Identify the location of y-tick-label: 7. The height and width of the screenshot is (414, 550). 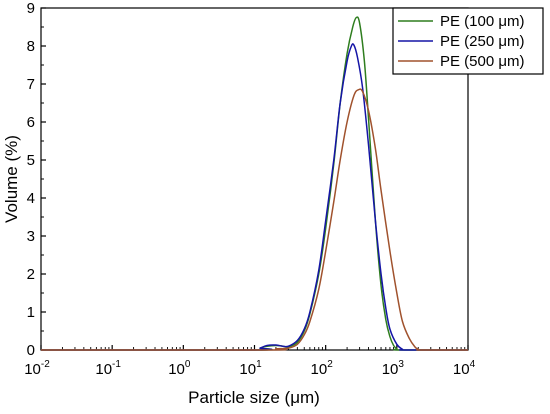
(31, 84).